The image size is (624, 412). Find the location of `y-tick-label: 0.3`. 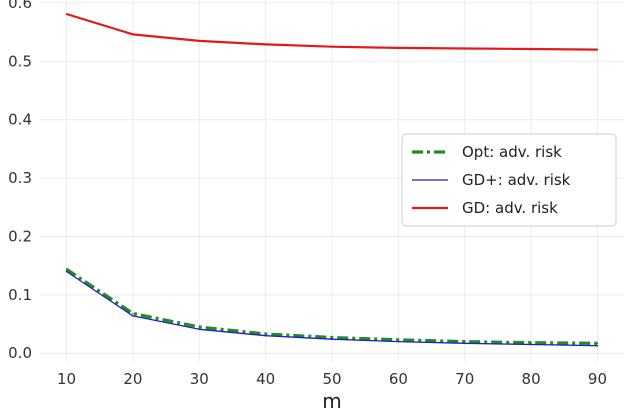

y-tick-label: 0.3 is located at coordinates (20, 178).